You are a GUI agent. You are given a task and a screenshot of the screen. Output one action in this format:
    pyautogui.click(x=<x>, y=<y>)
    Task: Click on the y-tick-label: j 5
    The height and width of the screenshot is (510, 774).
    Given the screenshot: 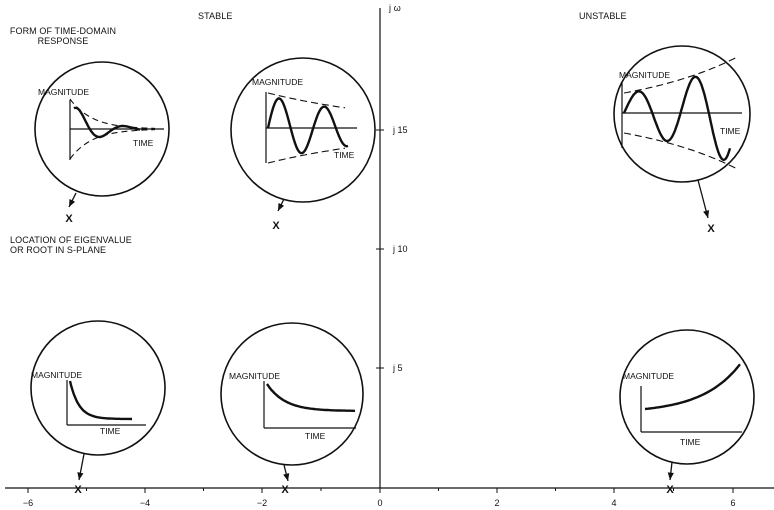 What is the action you would take?
    pyautogui.click(x=397, y=368)
    